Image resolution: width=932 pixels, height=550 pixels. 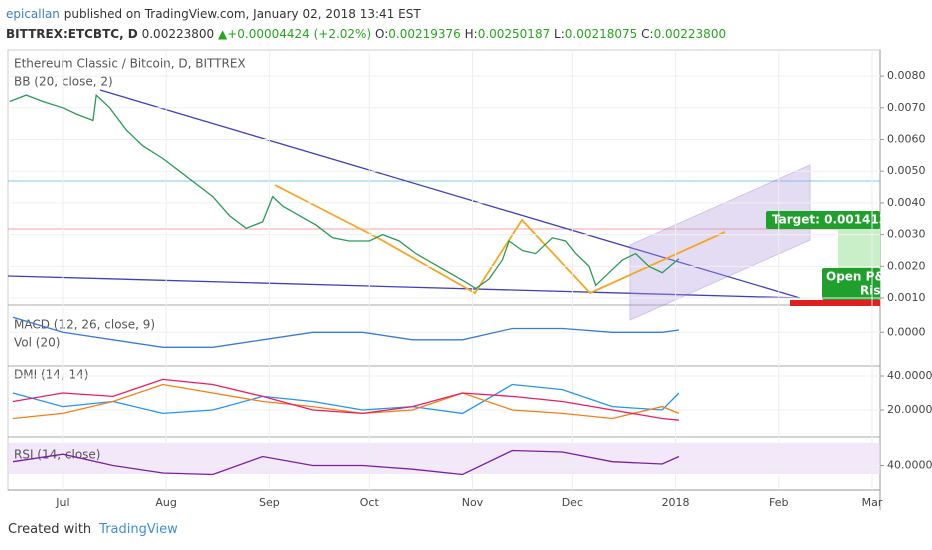 What do you see at coordinates (906, 202) in the screenshot?
I see `y-tick-label: 0.0040` at bounding box center [906, 202].